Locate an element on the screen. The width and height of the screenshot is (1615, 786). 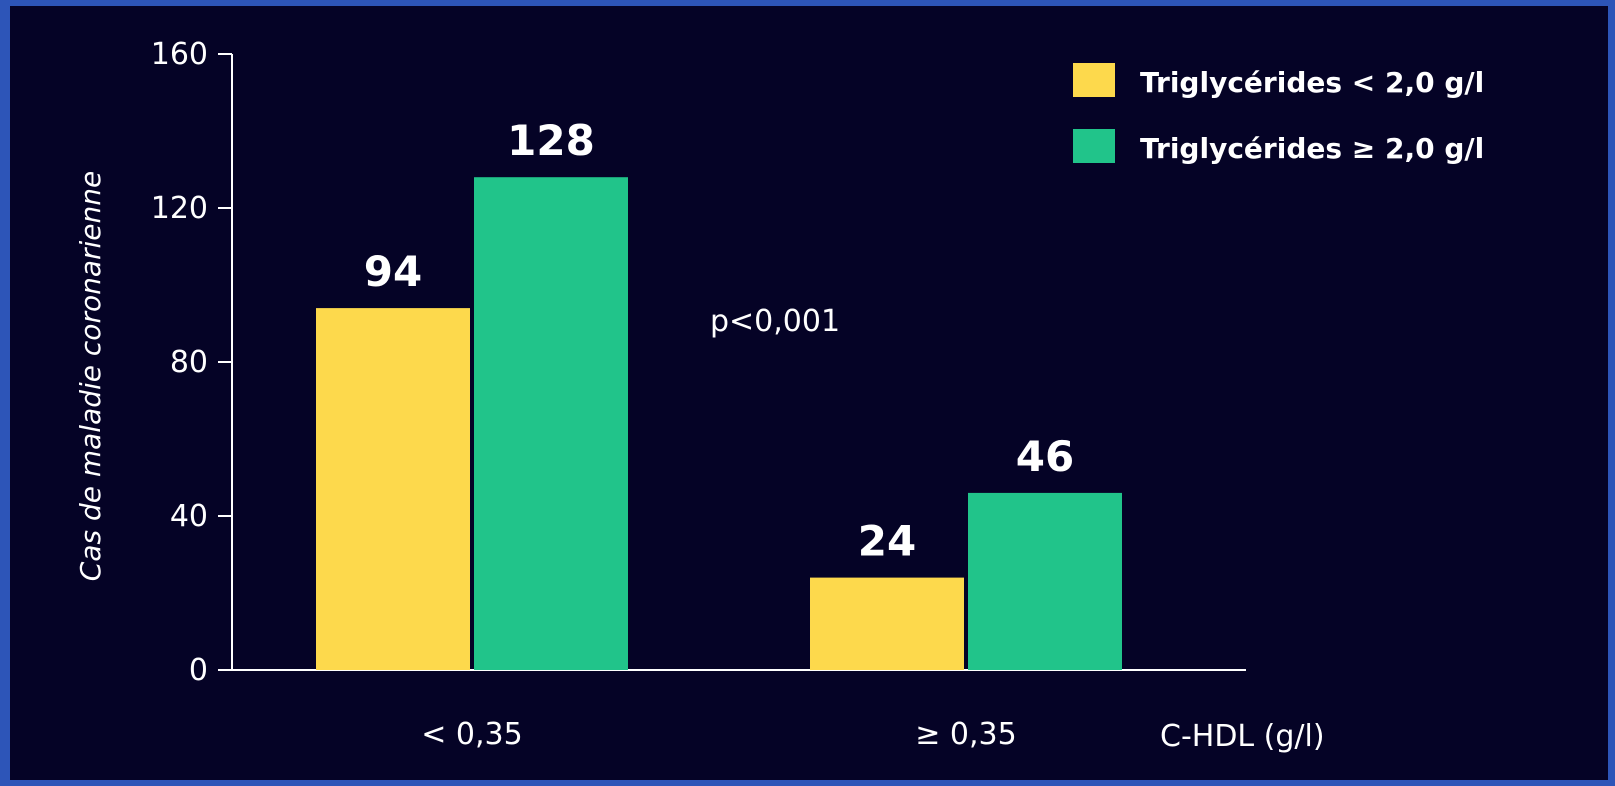
y-axis-label: Cas de maladie coronarienne is located at coordinates (90, 376).